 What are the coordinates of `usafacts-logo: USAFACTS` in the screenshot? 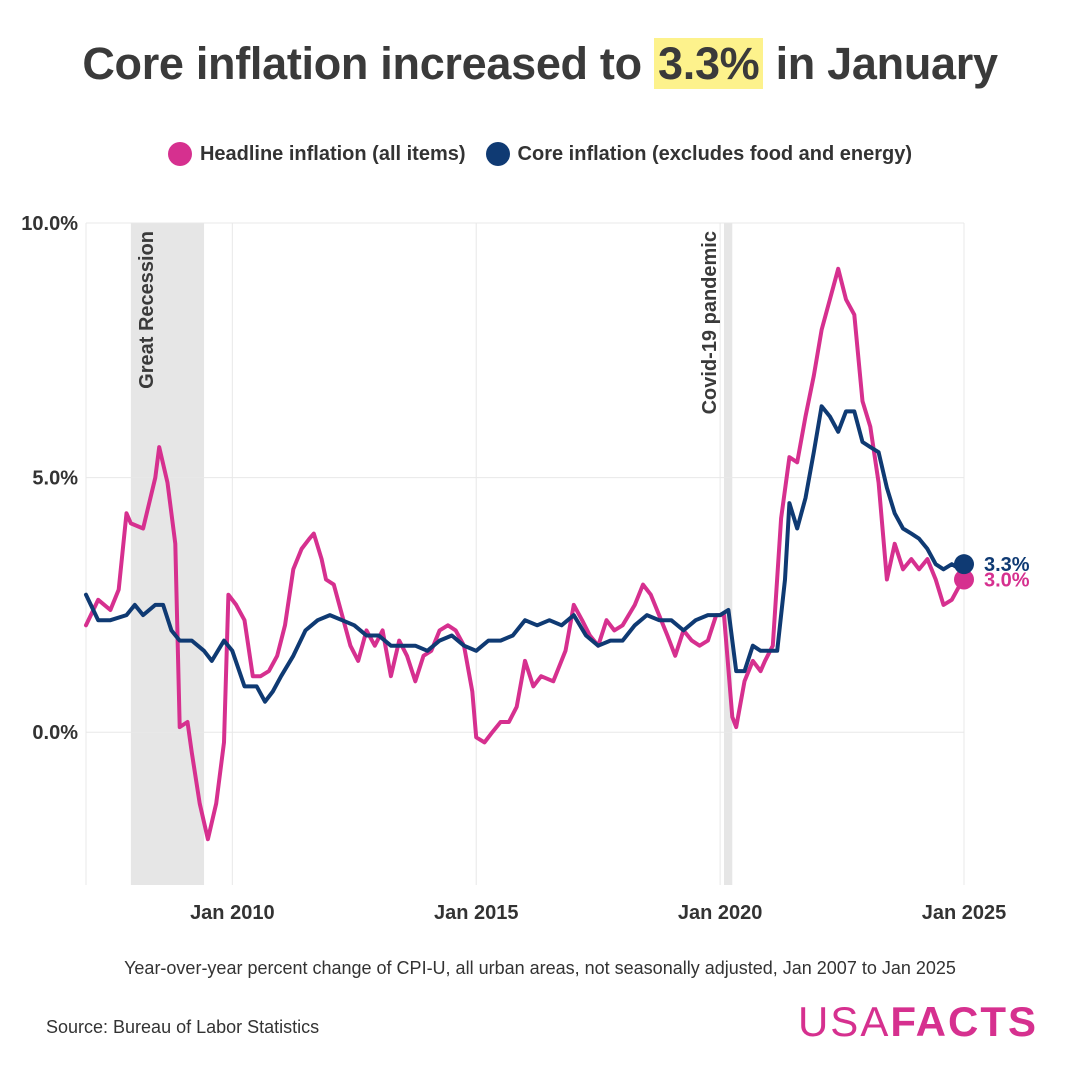 It's located at (918, 1022).